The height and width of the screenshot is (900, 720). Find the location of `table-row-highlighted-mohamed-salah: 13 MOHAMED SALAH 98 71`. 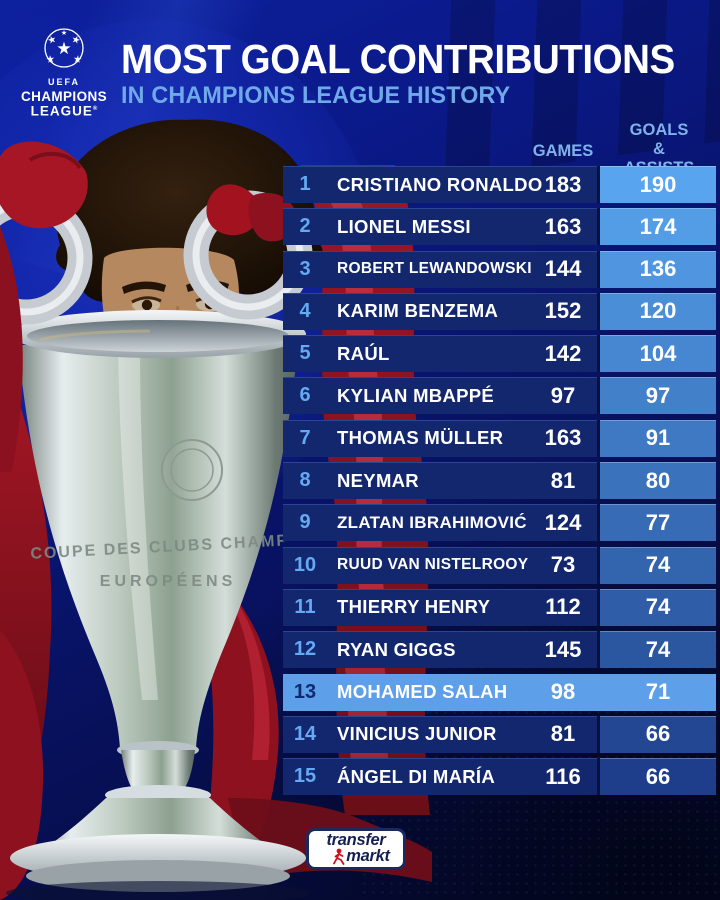

table-row-highlighted-mohamed-salah: 13 MOHAMED SALAH 98 71 is located at coordinates (499, 692).